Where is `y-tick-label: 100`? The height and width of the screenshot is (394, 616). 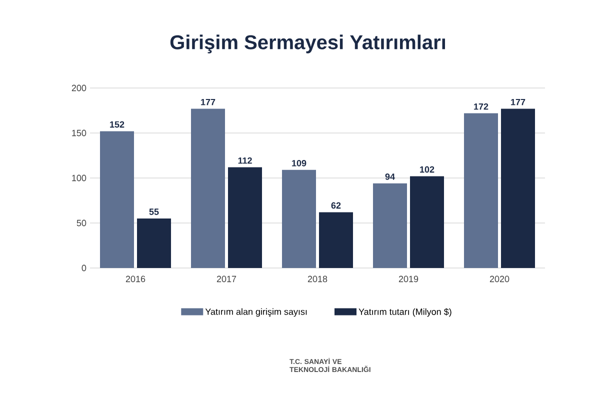 y-tick-label: 100 is located at coordinates (79, 178).